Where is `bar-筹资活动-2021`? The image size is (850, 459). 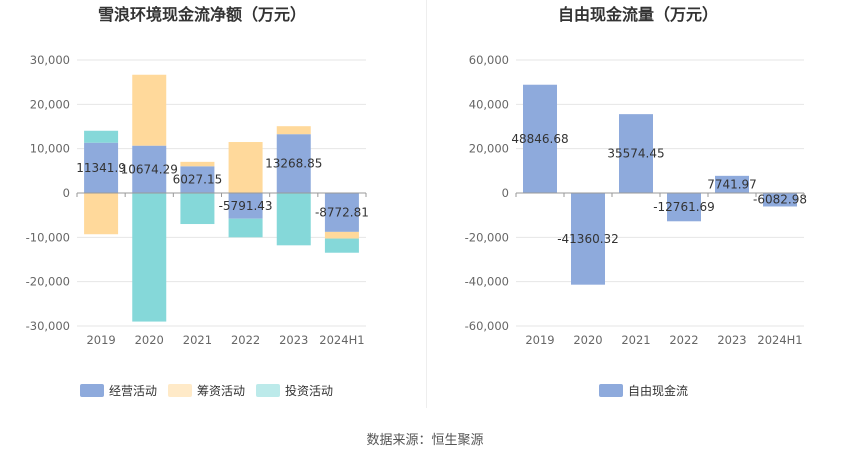 bar-筹资活动-2021 is located at coordinates (197, 164).